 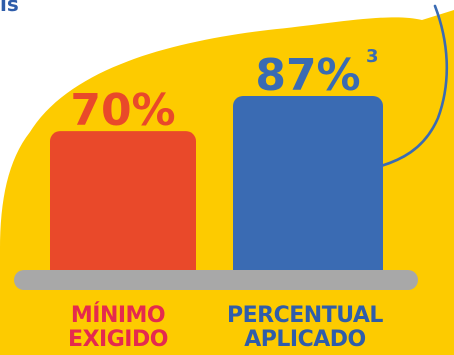 I want to click on accent-curve, so click(x=406, y=88).